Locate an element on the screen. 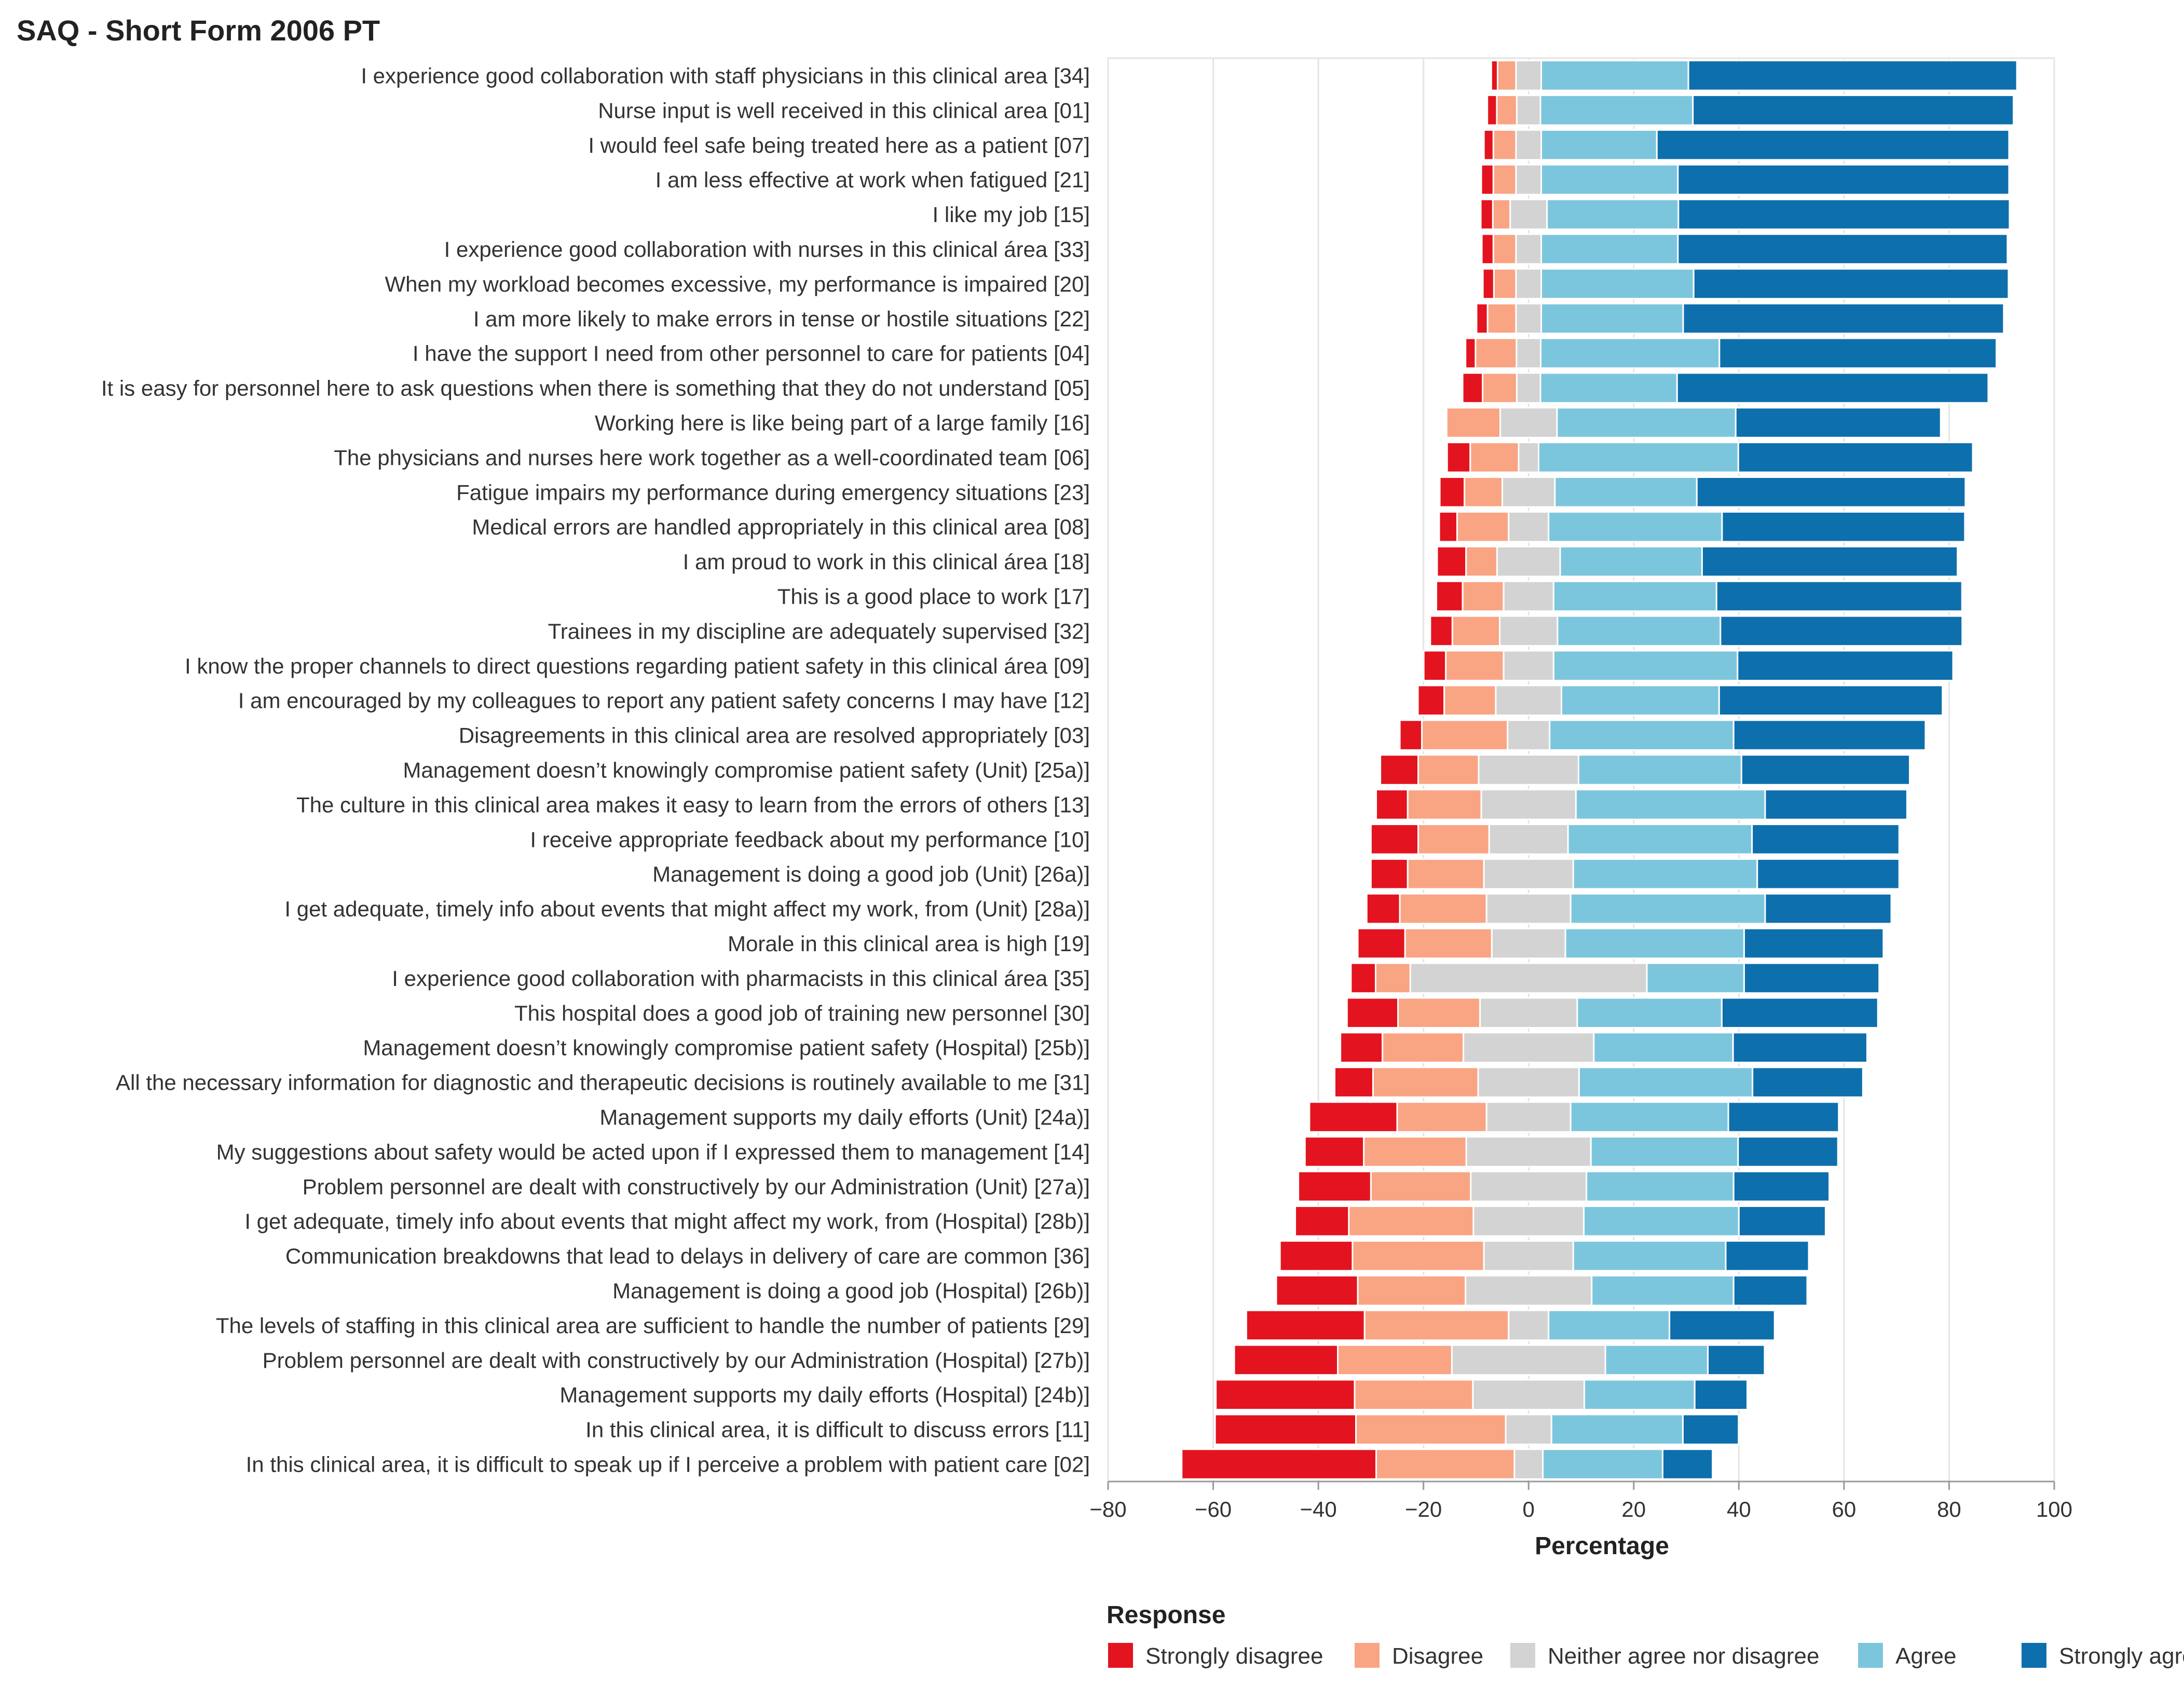 Image resolution: width=2184 pixels, height=1687 pixels. x-tick-label: −80 is located at coordinates (1108, 1509).